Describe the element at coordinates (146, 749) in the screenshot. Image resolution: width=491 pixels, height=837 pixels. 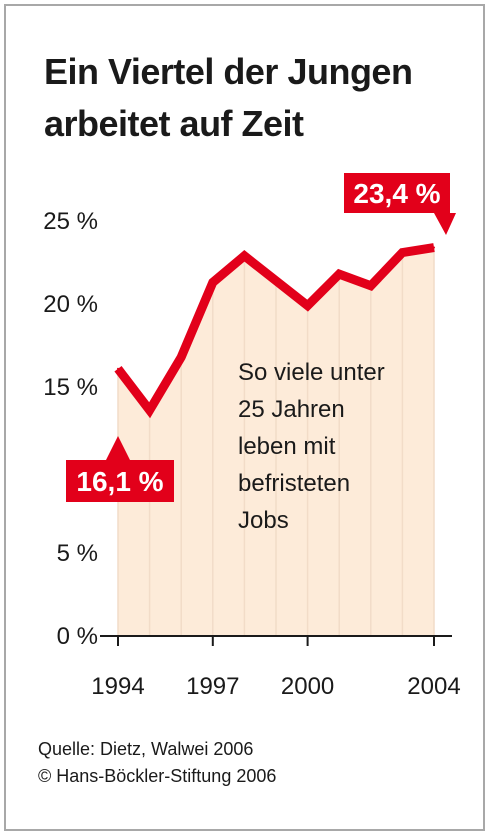
I see `source-line: Quelle: Dietz, Walwei 2006` at that location.